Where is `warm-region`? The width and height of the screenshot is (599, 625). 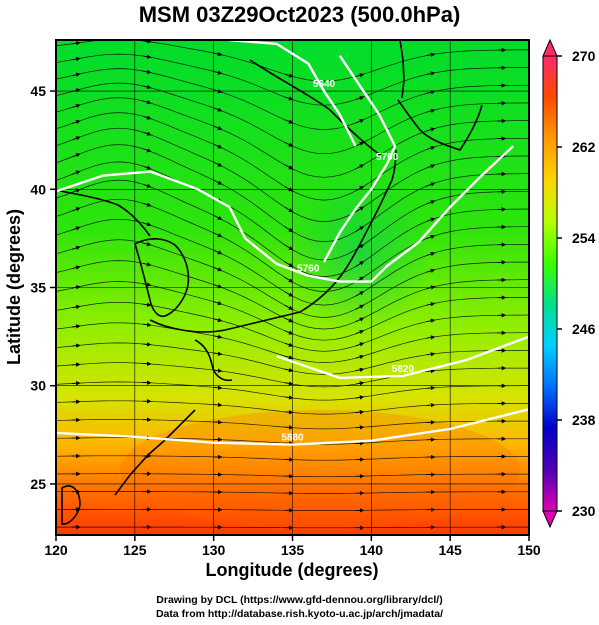 warm-region is located at coordinates (320, 470).